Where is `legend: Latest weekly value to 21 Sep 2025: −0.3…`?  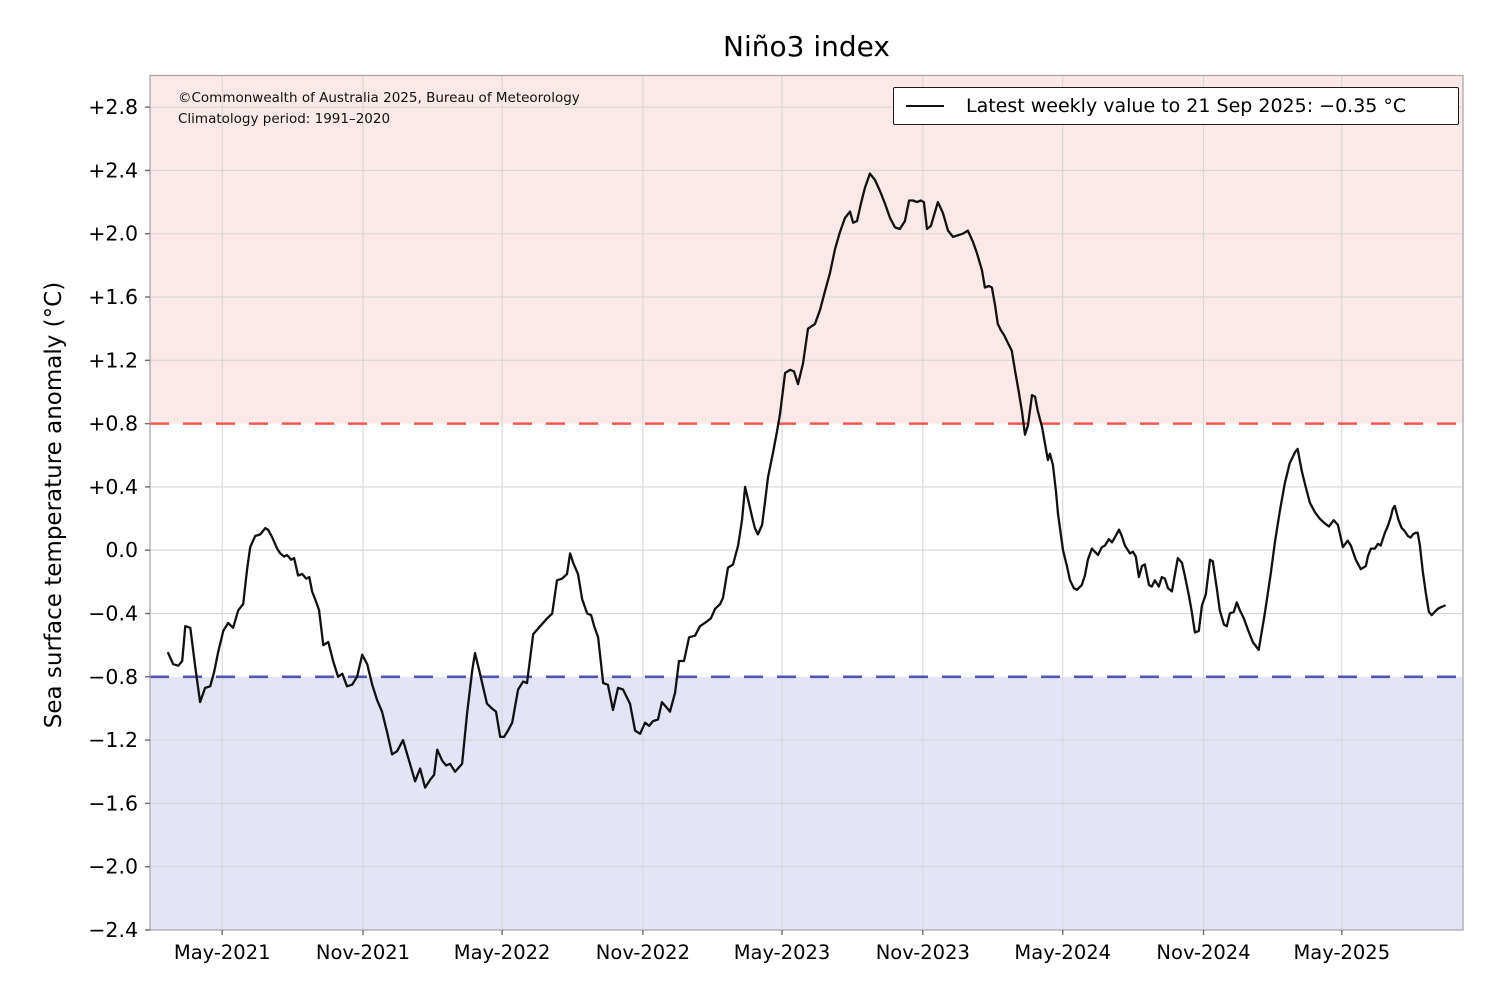
legend: Latest weekly value to 21 Sep 2025: −0.3… is located at coordinates (1176, 106).